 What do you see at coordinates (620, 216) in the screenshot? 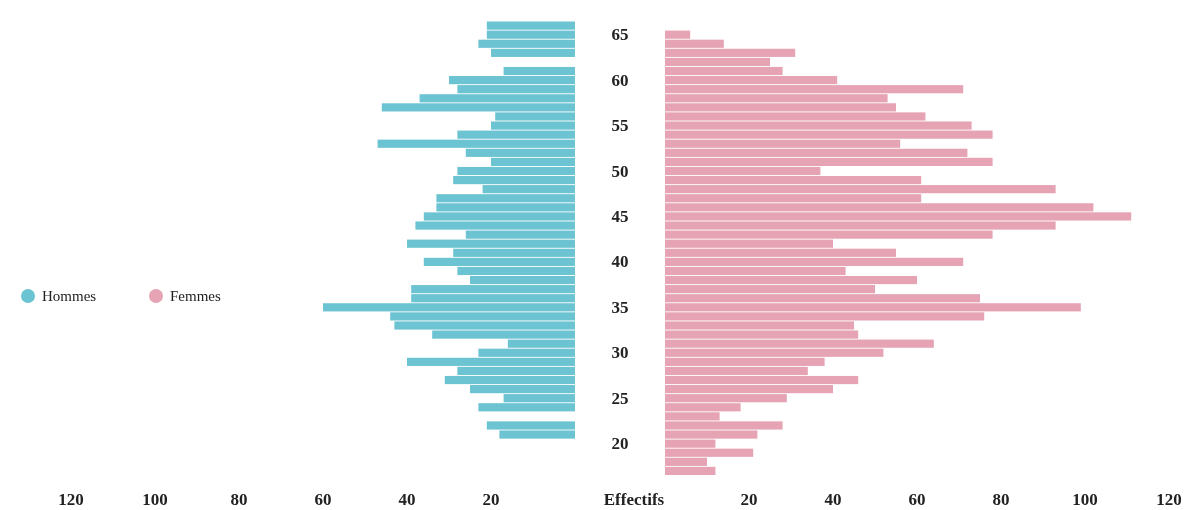
I see `y-tick-label: 45` at bounding box center [620, 216].